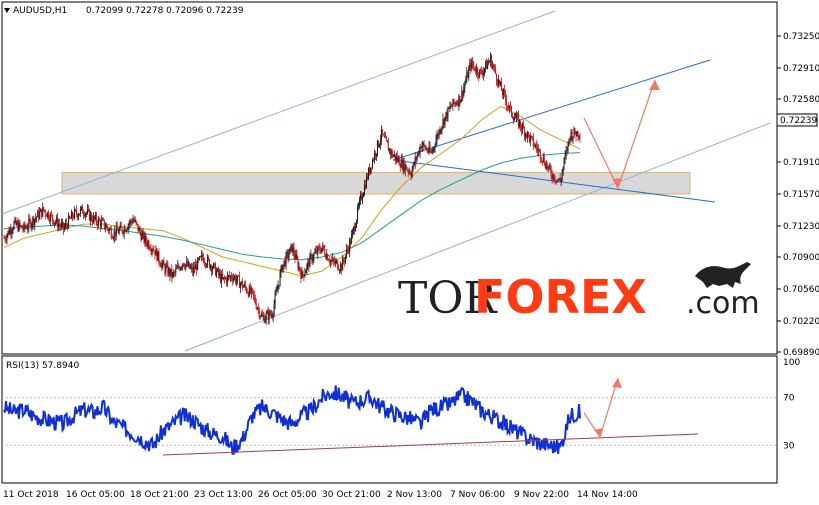 The image size is (819, 505). Describe the element at coordinates (791, 363) in the screenshot. I see `rsi-tick-label: 100` at that location.